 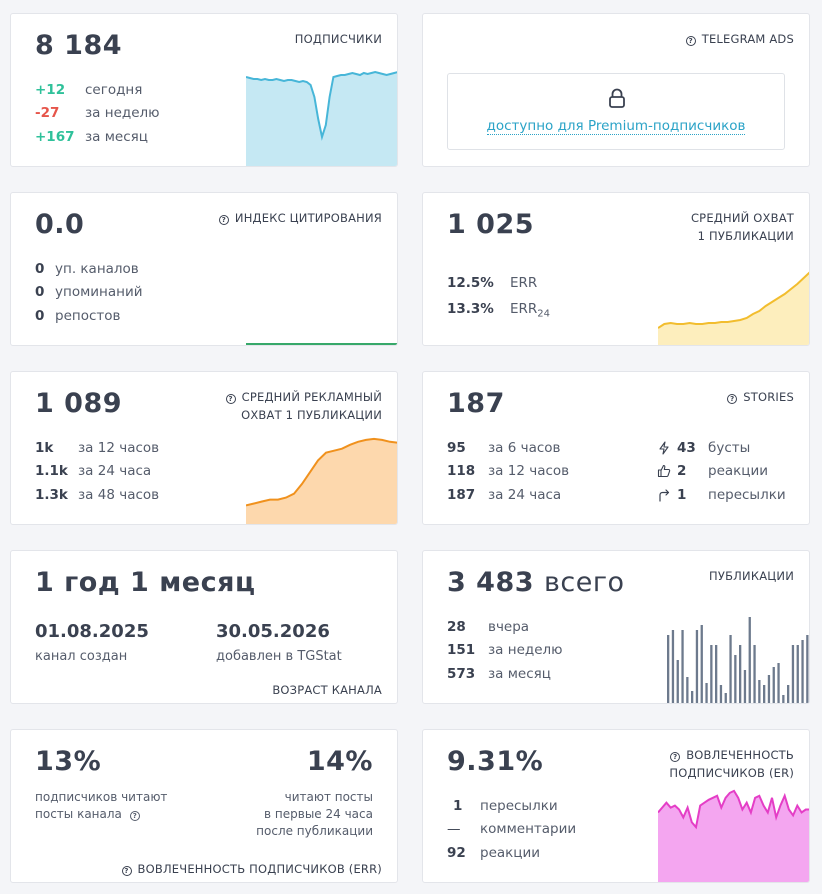 I want to click on er-title: ? ВОВЛЕЧЕННОСТЬ ПОДПИСЧИКОВ (ER), so click(x=731, y=764).